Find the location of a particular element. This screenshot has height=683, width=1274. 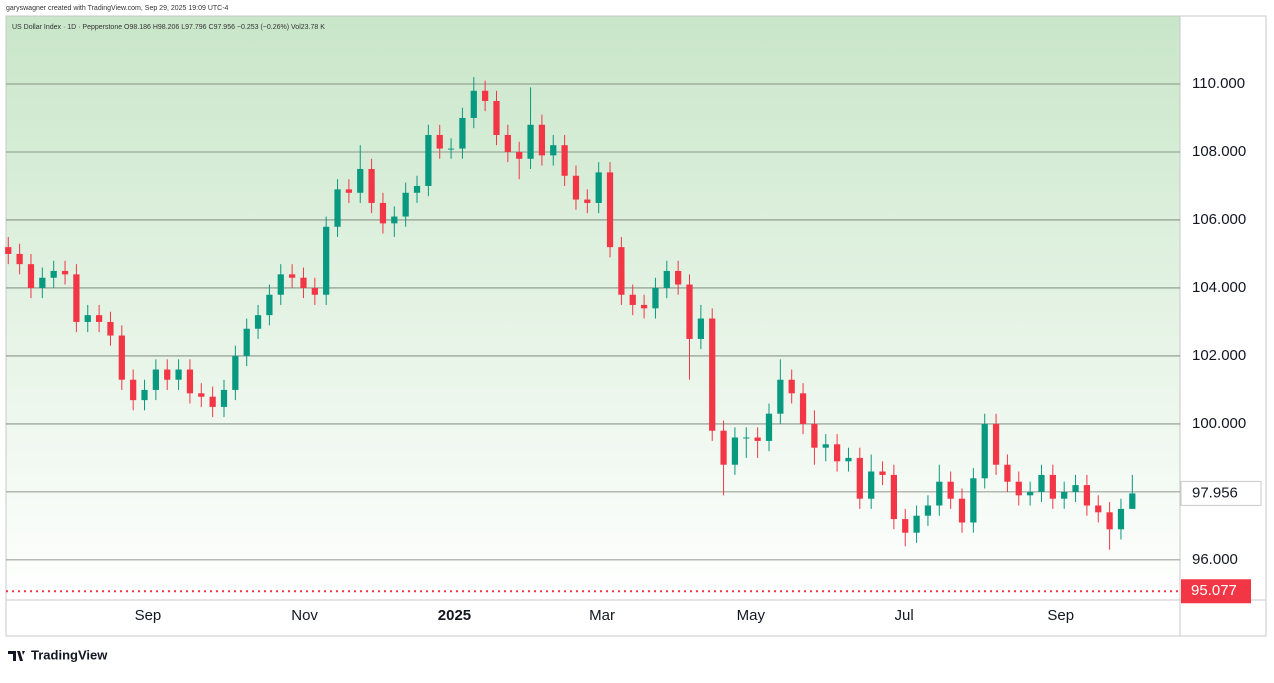

x-tick-label: 2025 is located at coordinates (454, 615).